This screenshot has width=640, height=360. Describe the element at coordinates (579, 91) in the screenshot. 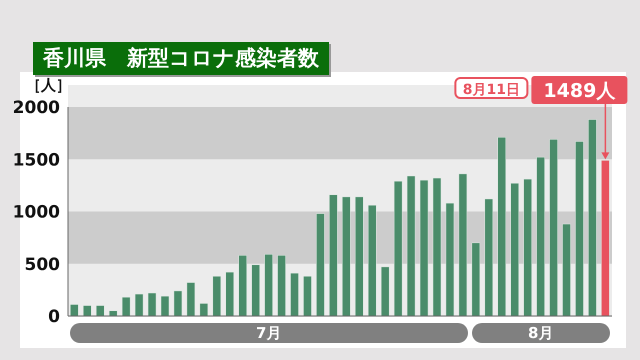

I see `data-label: 1489人` at that location.